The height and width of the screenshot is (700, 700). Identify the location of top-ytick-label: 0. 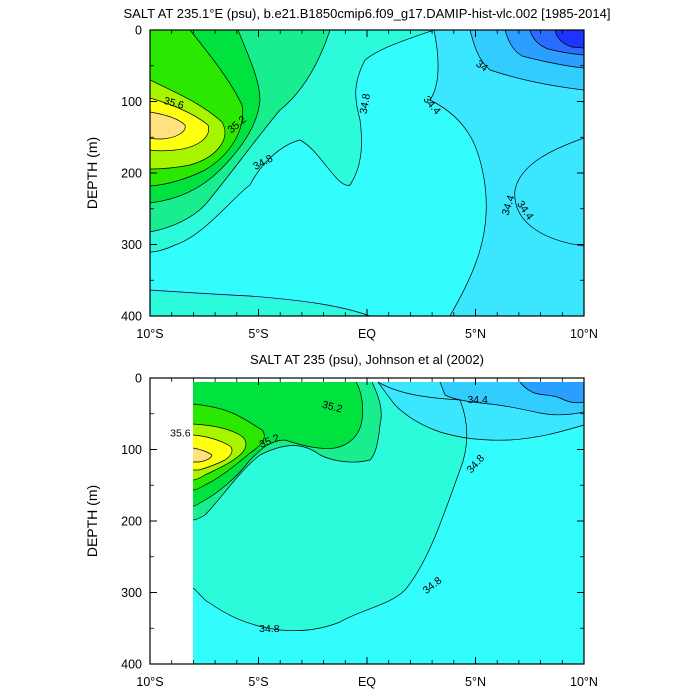
(138, 31).